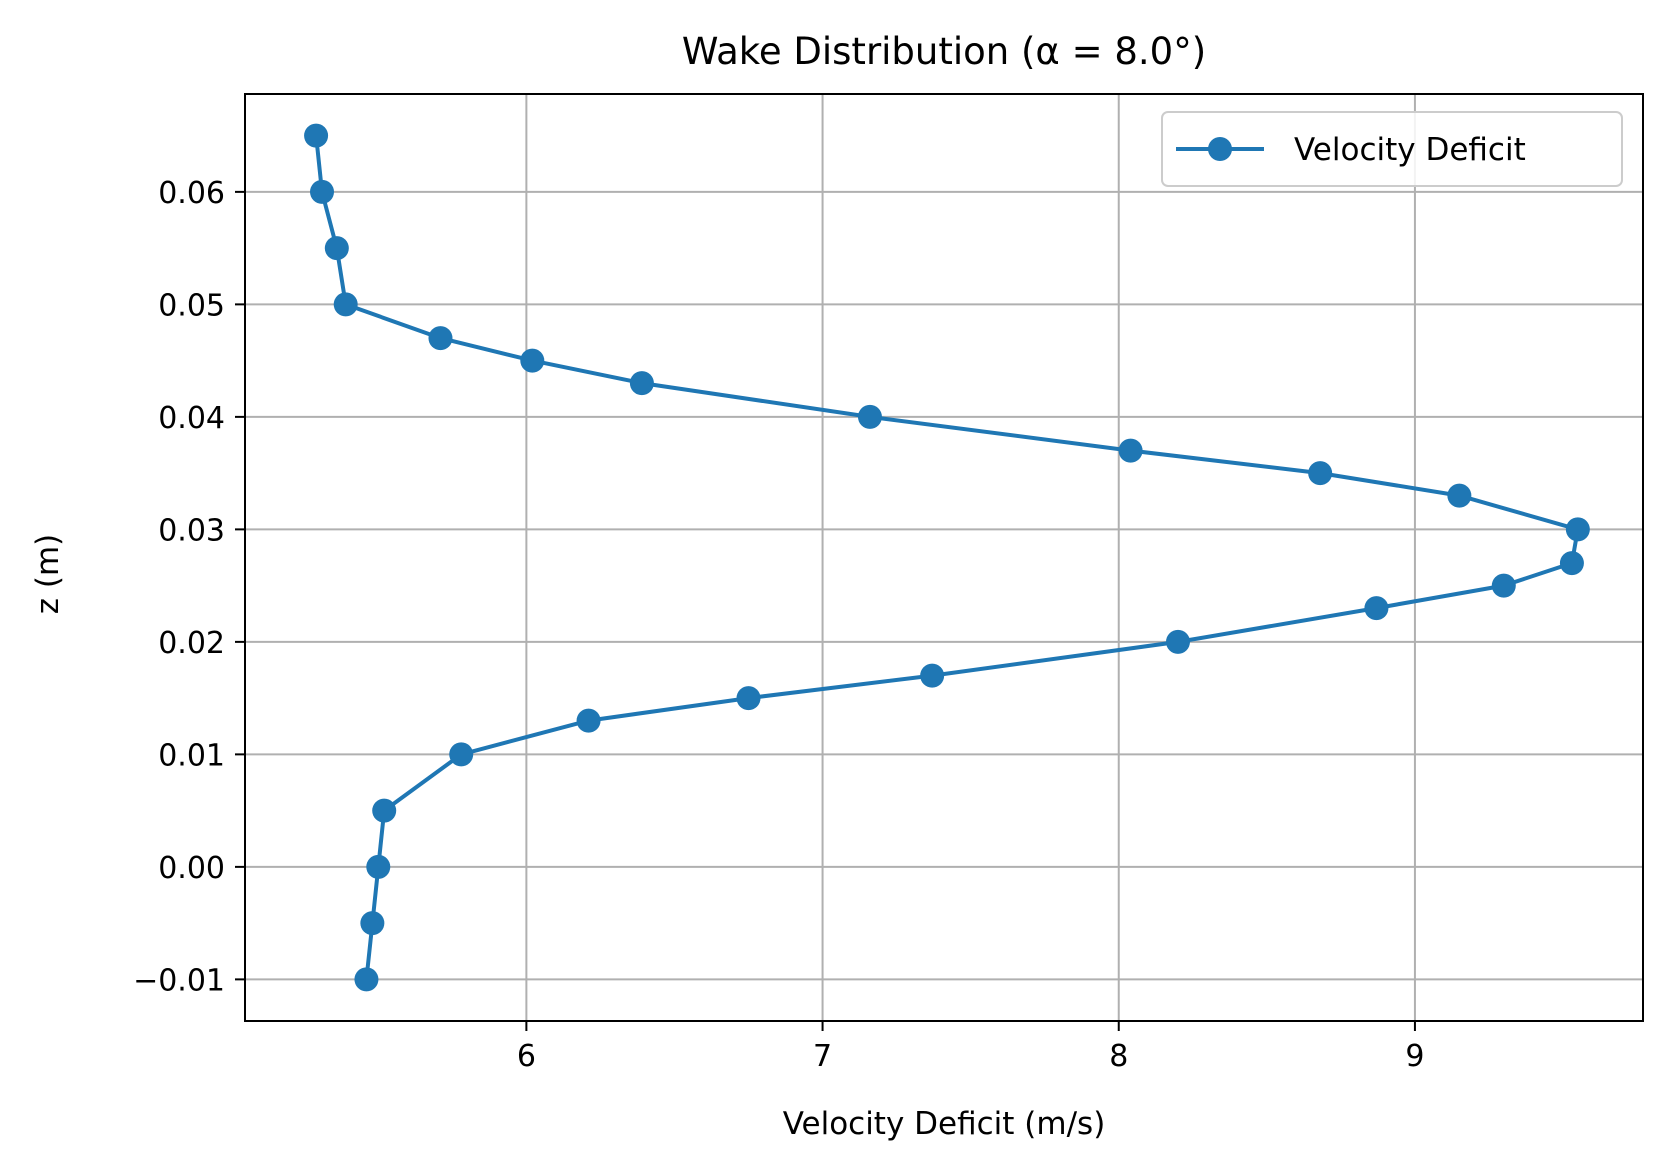 The height and width of the screenshot is (1172, 1668). I want to click on x-tick-label: 6, so click(526, 1056).